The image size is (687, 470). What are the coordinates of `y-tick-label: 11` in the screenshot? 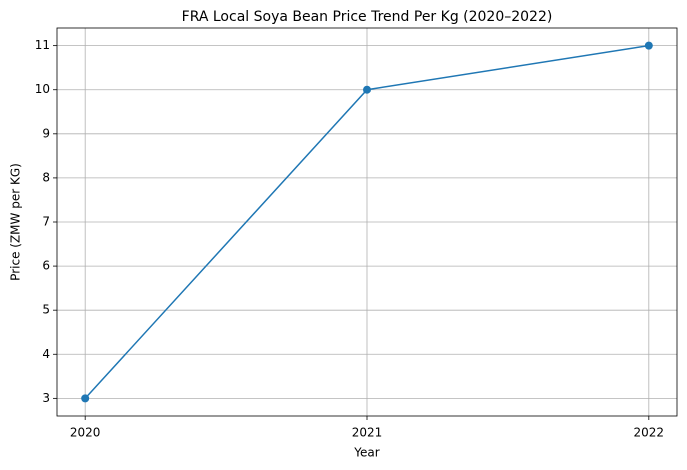 It's located at (42, 45).